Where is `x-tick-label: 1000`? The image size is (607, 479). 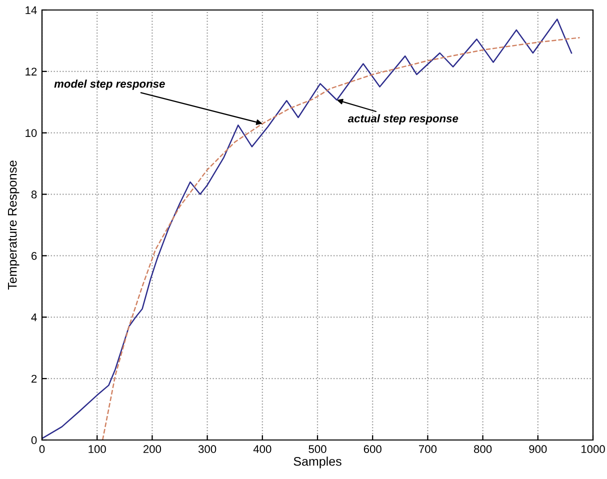 x-tick-label: 1000 is located at coordinates (593, 449).